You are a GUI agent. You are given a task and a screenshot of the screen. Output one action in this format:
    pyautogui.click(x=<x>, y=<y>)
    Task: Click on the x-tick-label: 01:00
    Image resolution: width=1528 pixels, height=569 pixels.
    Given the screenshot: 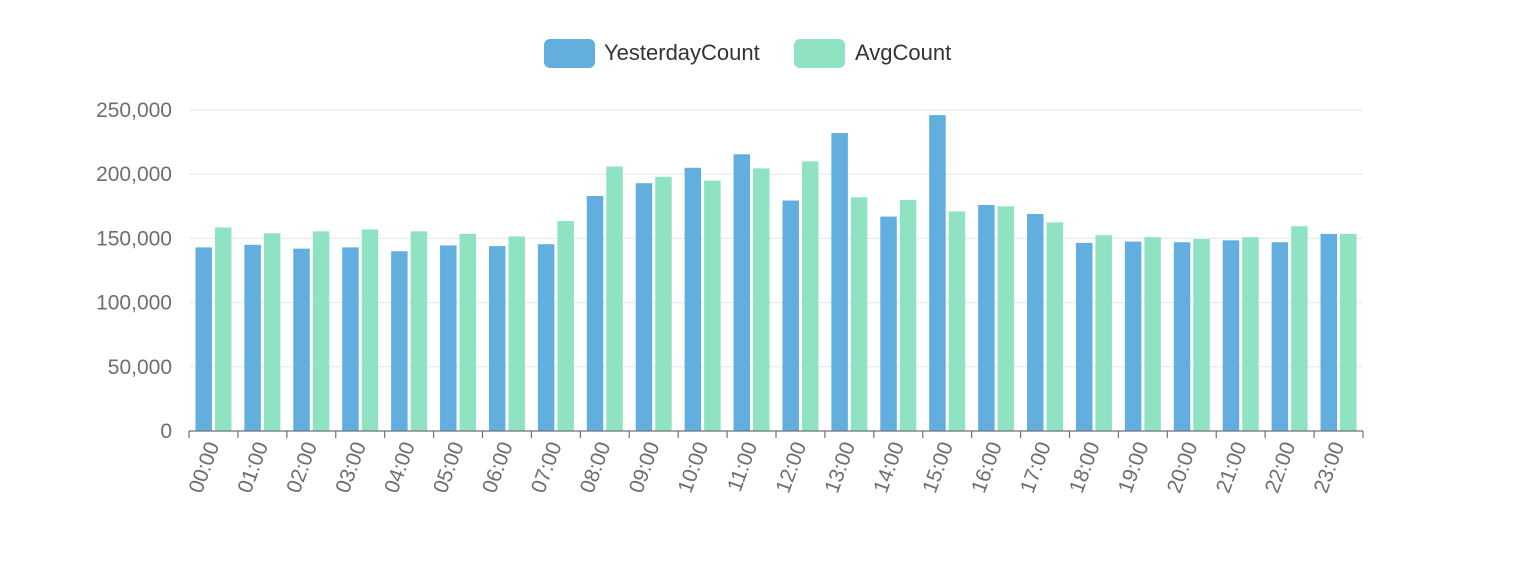 What is the action you would take?
    pyautogui.click(x=253, y=467)
    